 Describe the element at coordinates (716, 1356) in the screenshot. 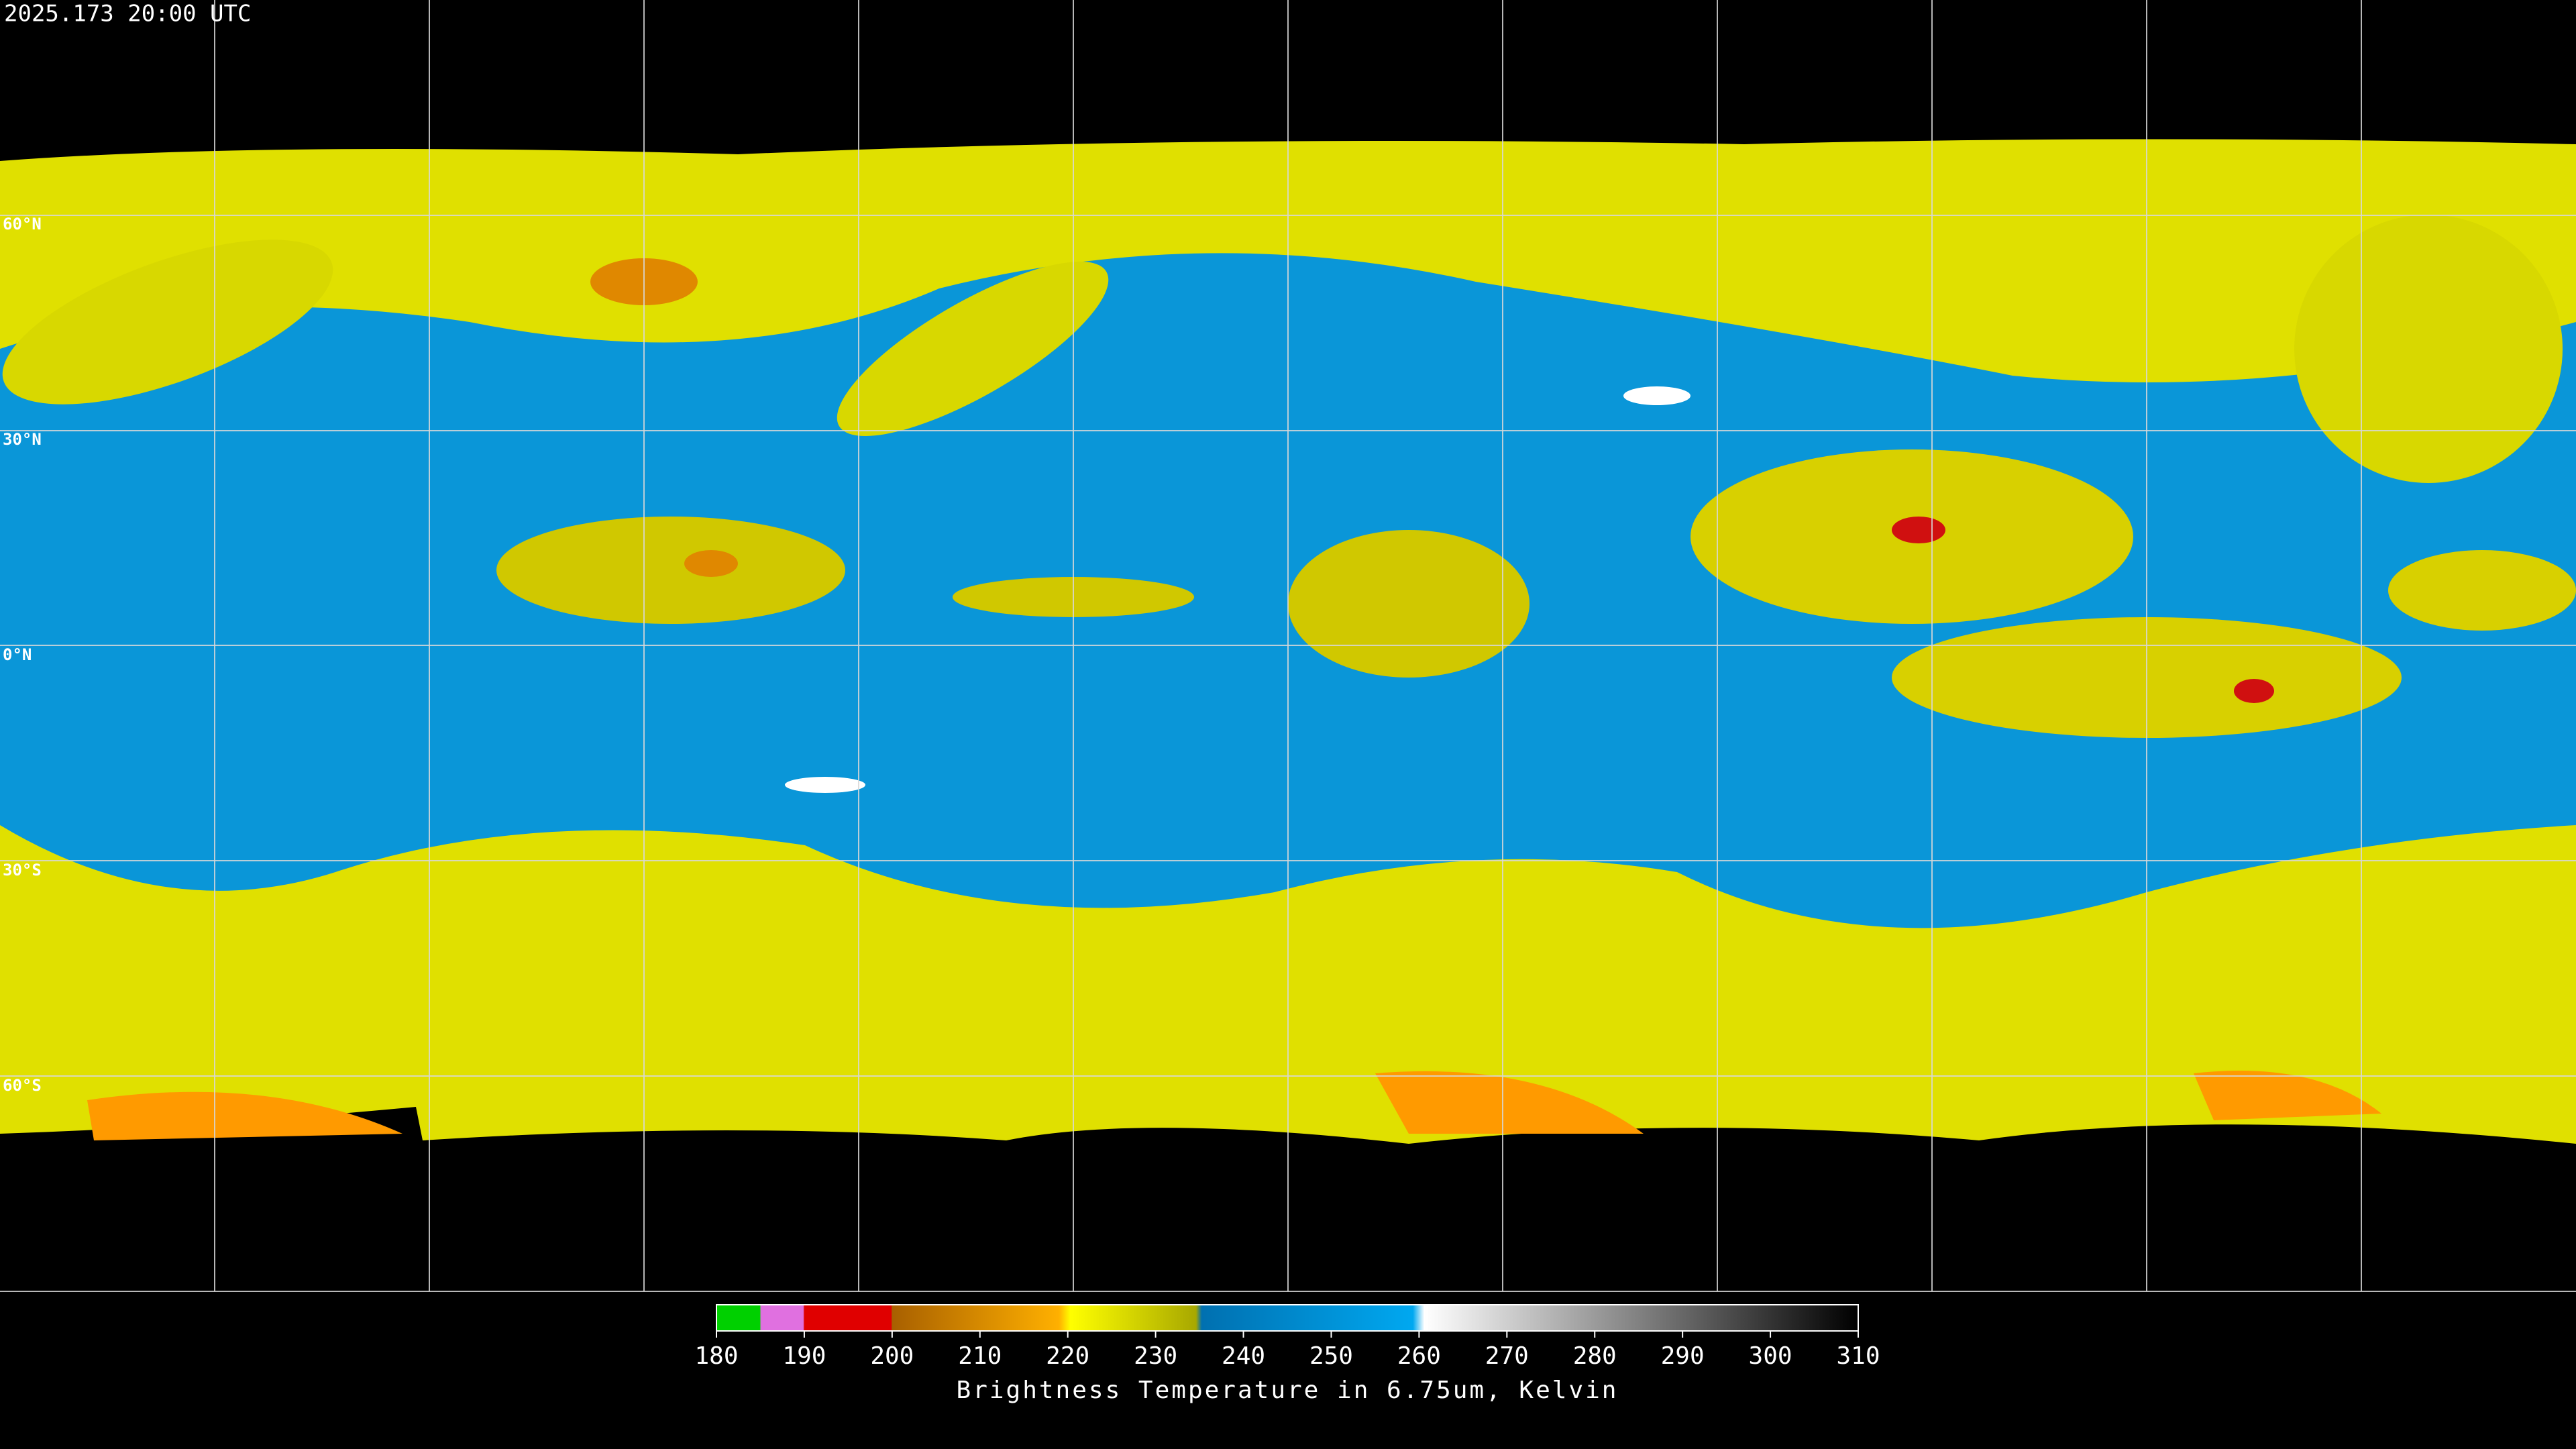

I see `colorbar-tick-label: 180` at that location.